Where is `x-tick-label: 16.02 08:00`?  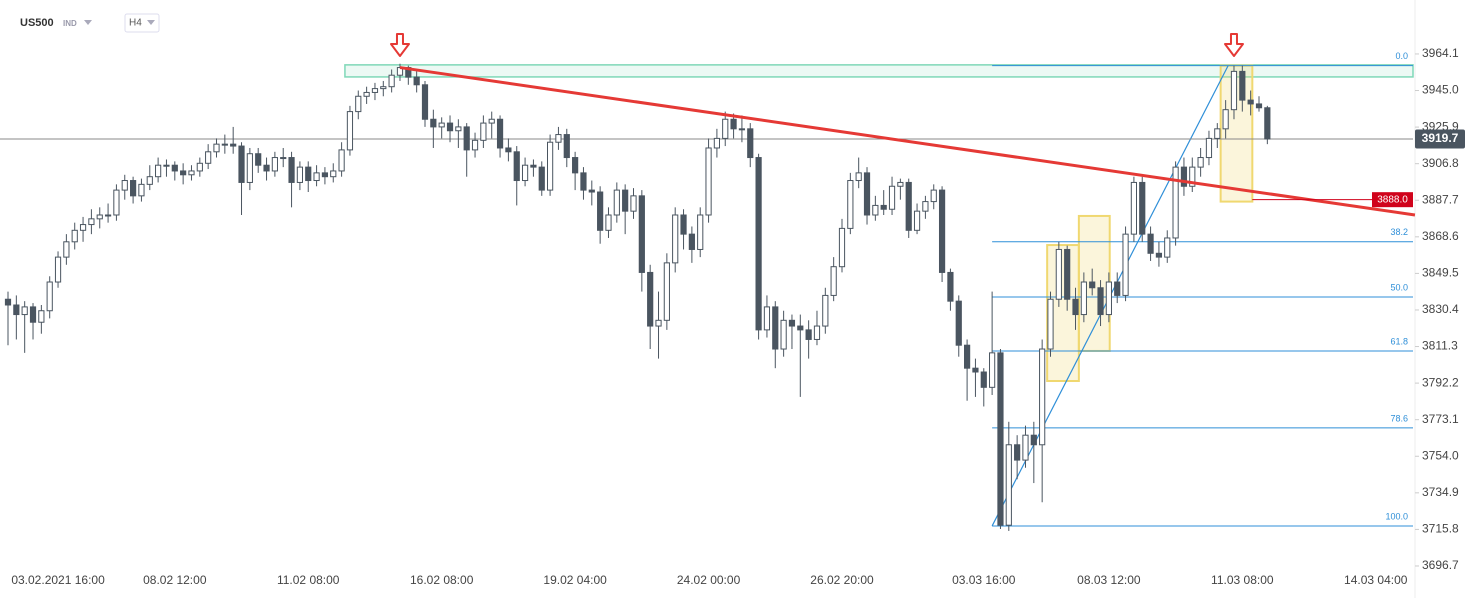 x-tick-label: 16.02 08:00 is located at coordinates (442, 580).